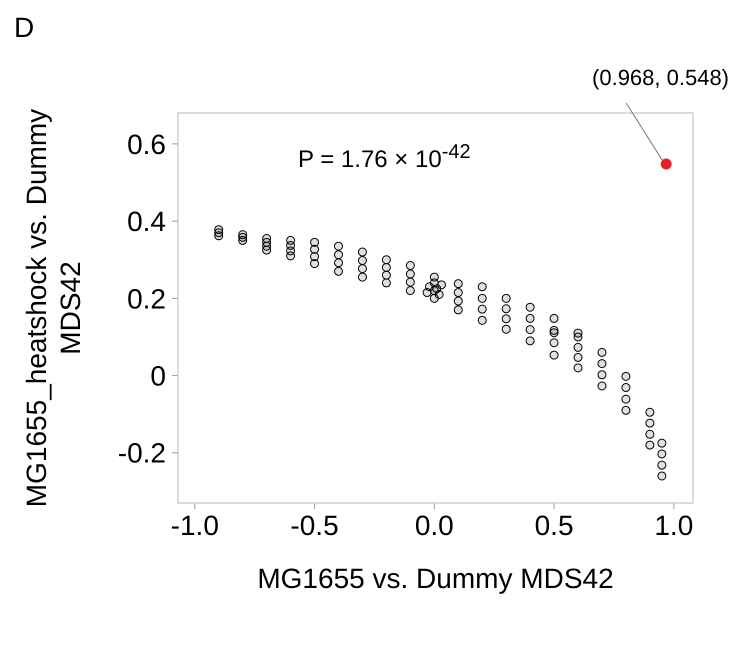 The image size is (745, 645). I want to click on y-tick-label: 0.6, so click(146, 144).